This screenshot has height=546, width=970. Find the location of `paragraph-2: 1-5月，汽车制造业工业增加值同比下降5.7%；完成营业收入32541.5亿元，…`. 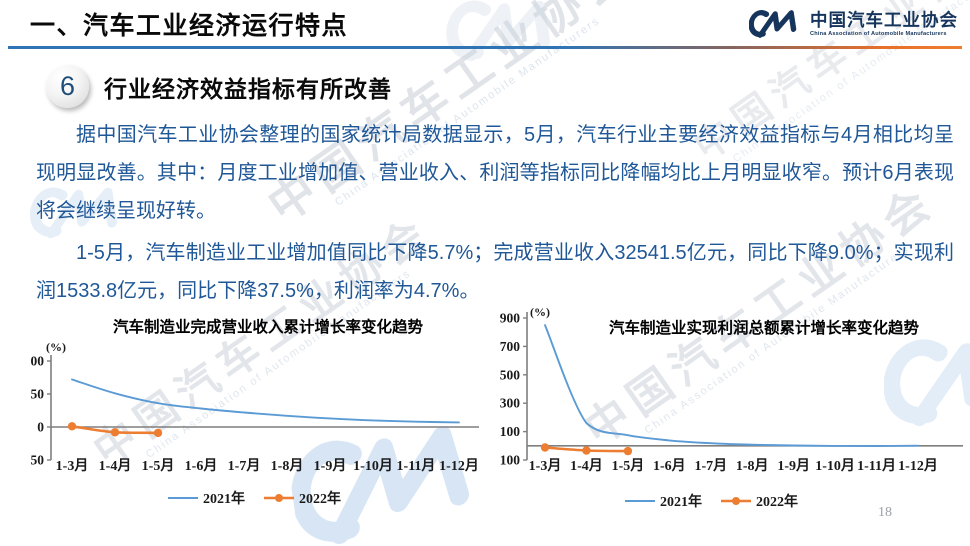

paragraph-2: 1-5月，汽车制造业工业增加值同比下降5.7%；完成营业收入32541.5亿元，… is located at coordinates (495, 272).